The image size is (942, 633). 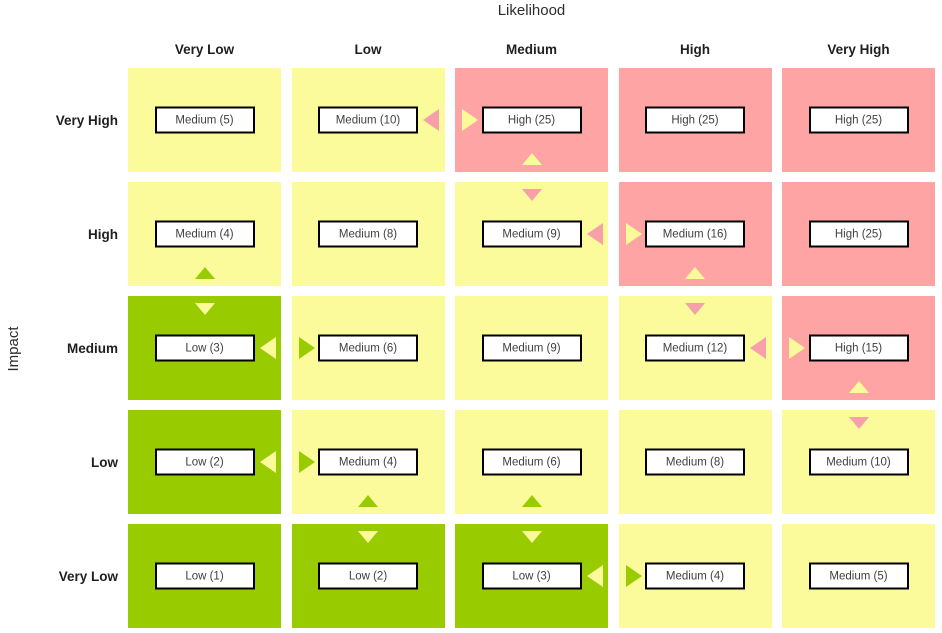 I want to click on risk-cell-low-high: Medium (8), so click(x=695, y=462).